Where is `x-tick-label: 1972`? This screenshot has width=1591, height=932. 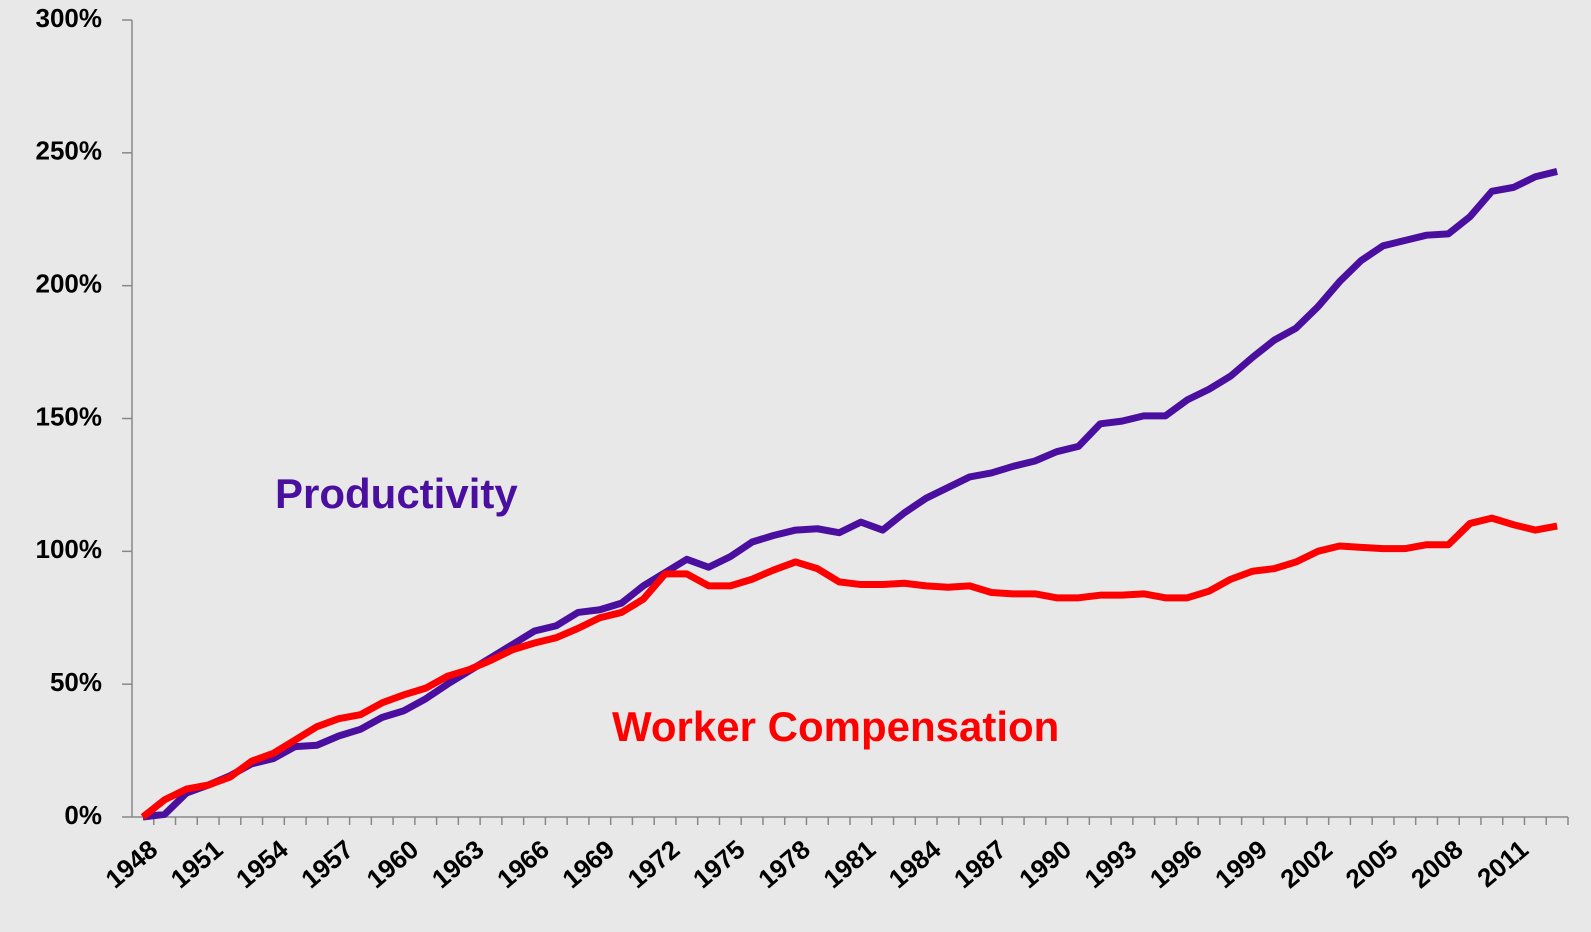
x-tick-label: 1972 is located at coordinates (654, 864).